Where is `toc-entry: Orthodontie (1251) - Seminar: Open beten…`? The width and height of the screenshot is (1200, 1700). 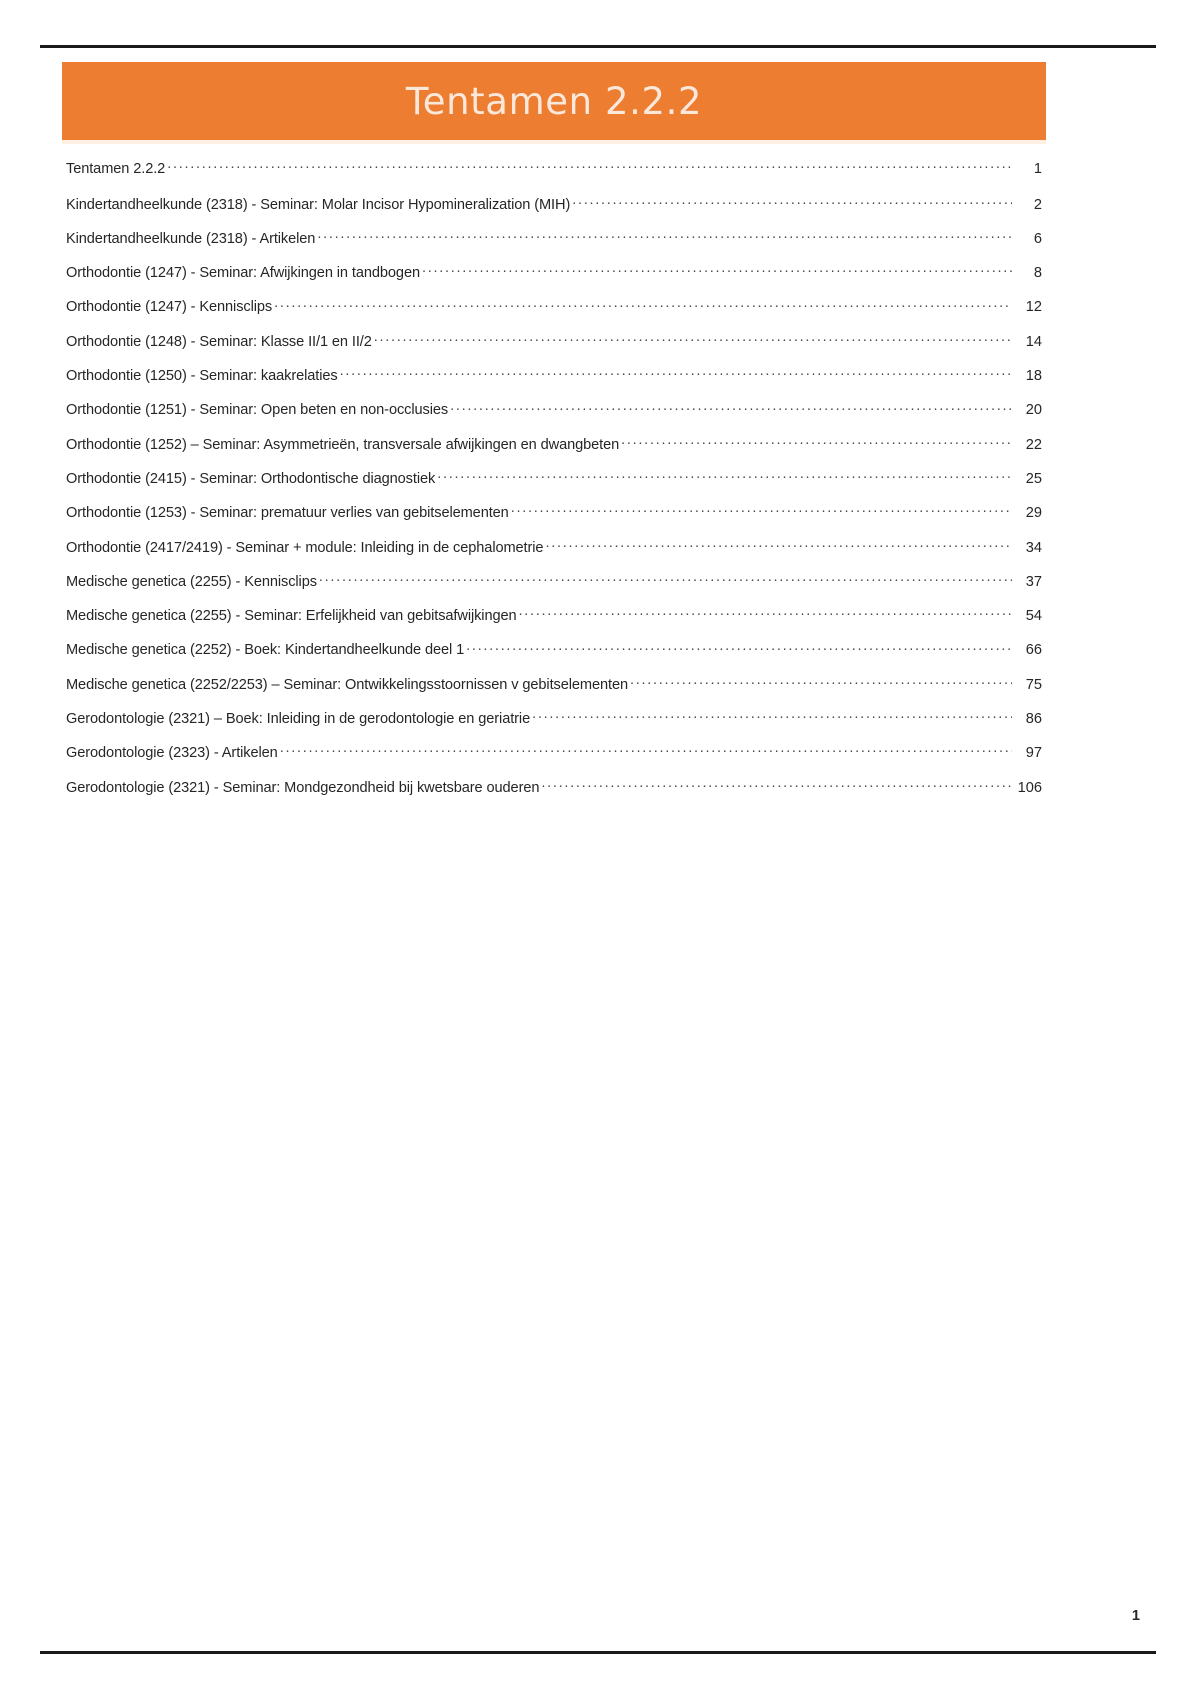 toc-entry: Orthodontie (1251) - Seminar: Open beten… is located at coordinates (554, 417).